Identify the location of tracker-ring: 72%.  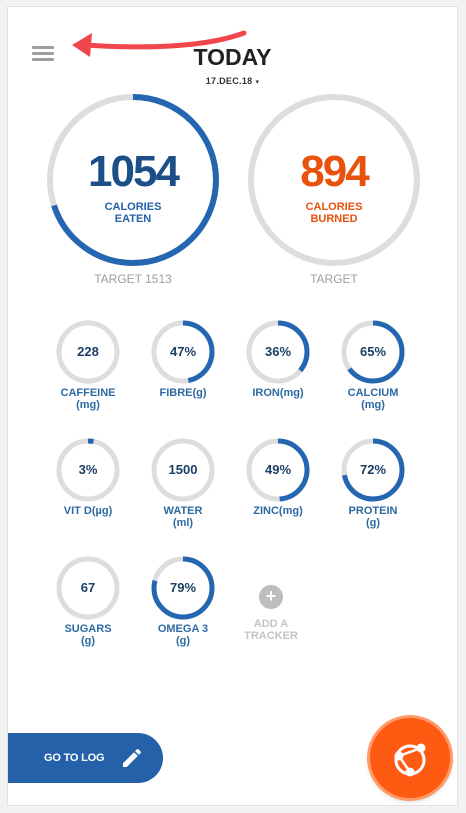
(373, 470).